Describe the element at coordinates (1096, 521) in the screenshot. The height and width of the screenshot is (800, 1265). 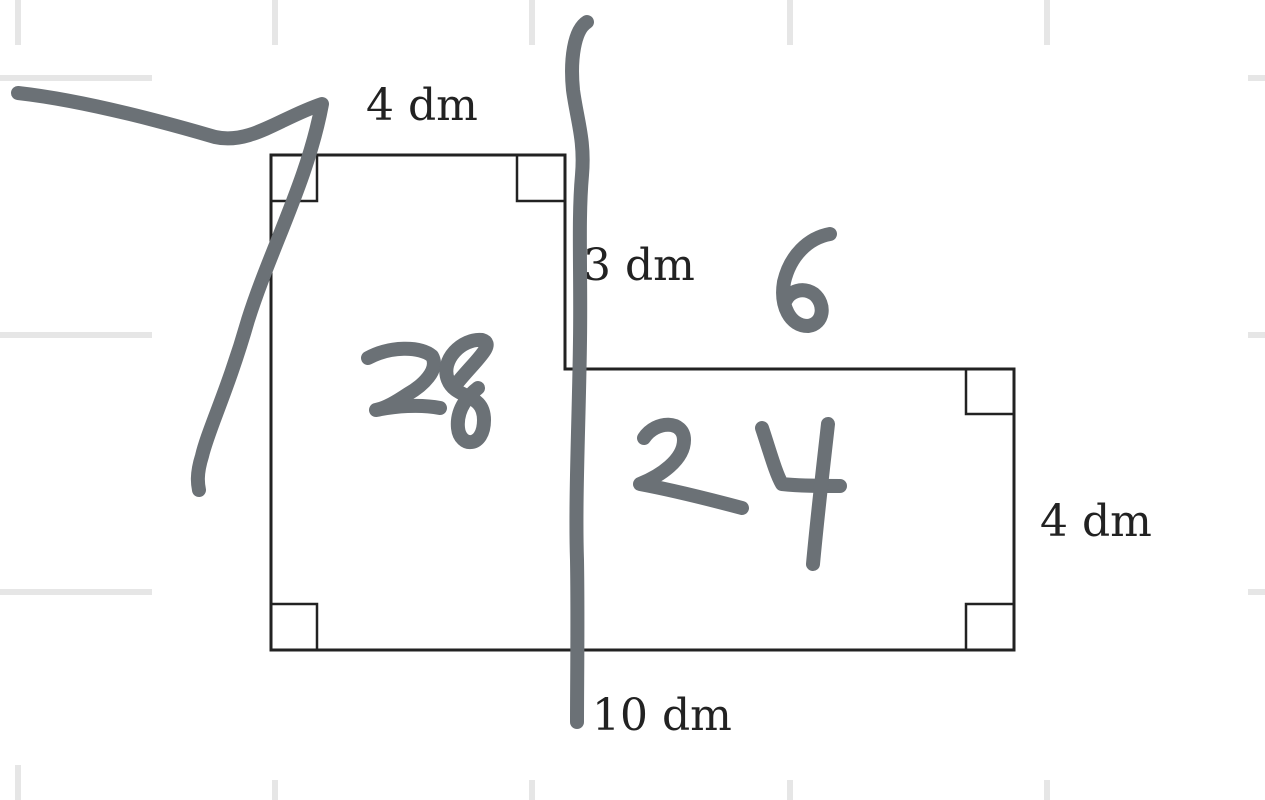
I see `label-right-height: 4 dm` at that location.